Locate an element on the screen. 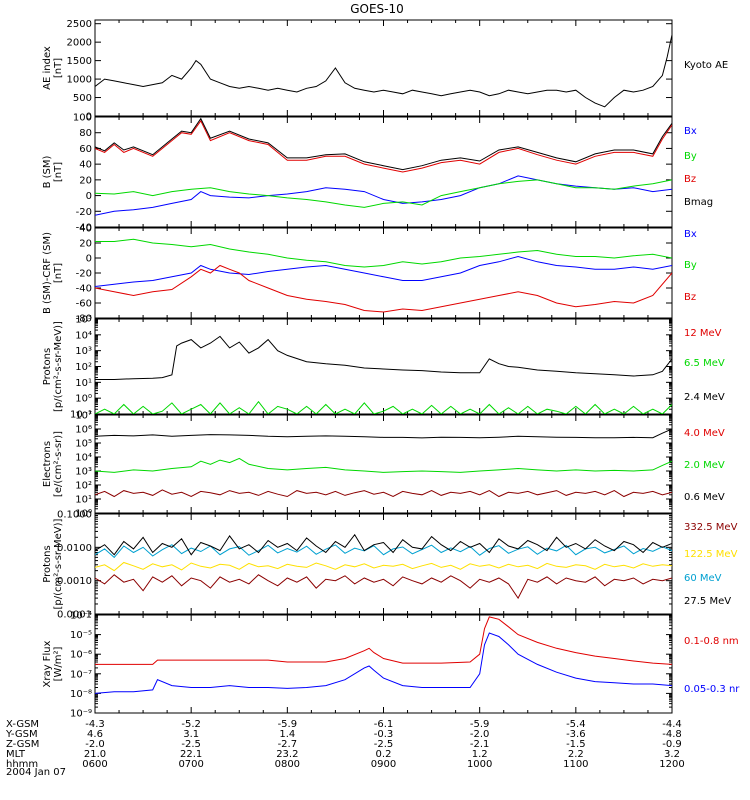  ephemeris-value: 3.1 is located at coordinates (191, 734).